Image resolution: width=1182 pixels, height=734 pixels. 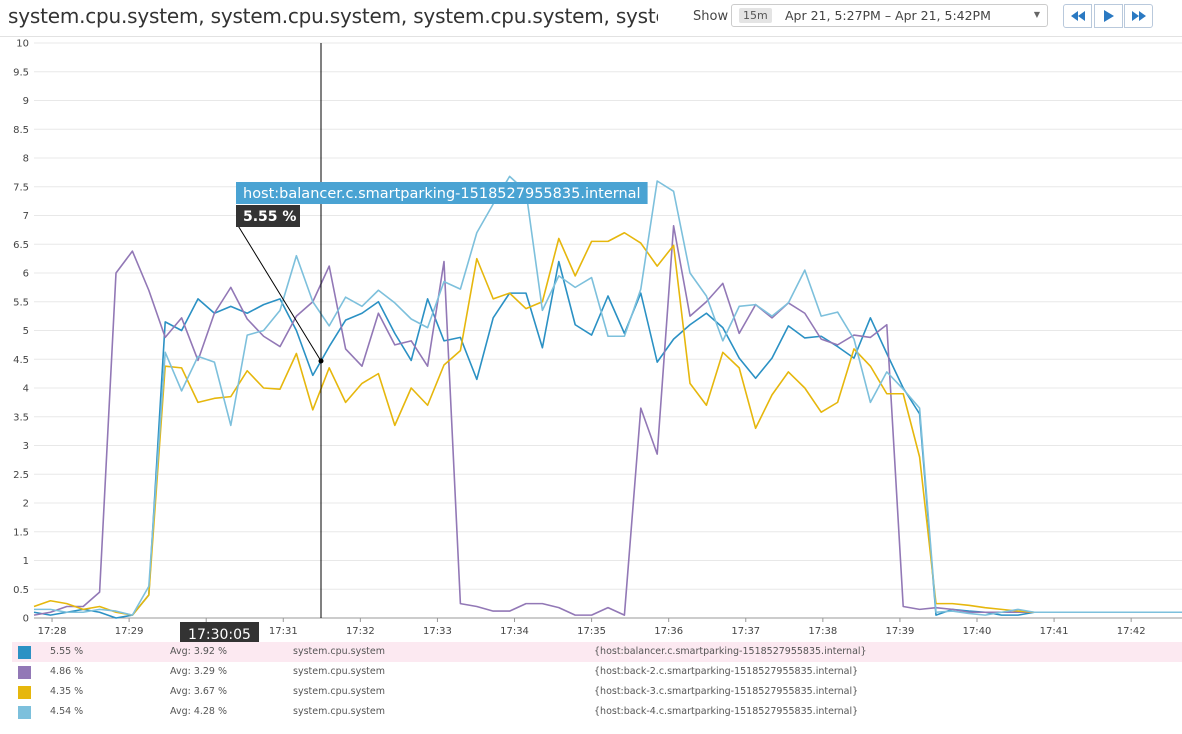 I want to click on x-tick-label: 17:31, so click(x=283, y=631).